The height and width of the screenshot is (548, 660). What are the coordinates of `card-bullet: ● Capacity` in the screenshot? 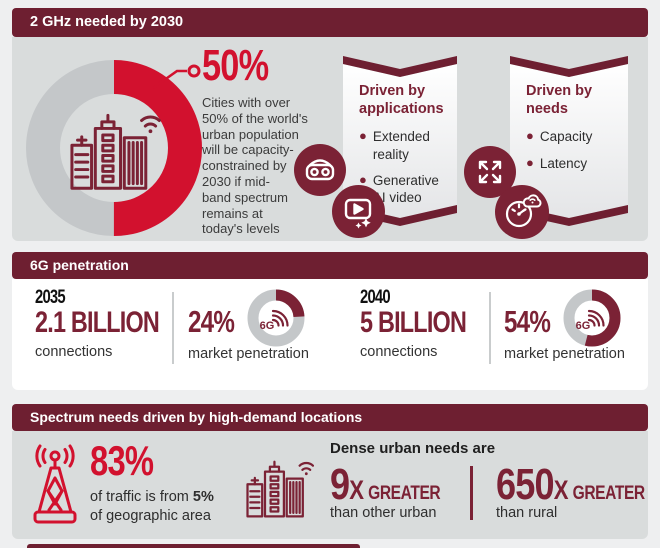 It's located at (559, 136).